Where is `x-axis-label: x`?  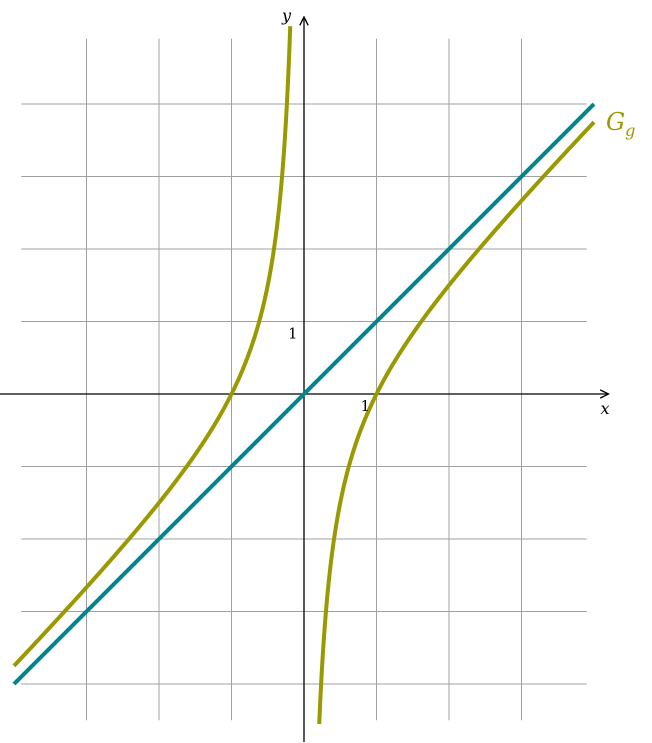
x-axis-label: x is located at coordinates (605, 408).